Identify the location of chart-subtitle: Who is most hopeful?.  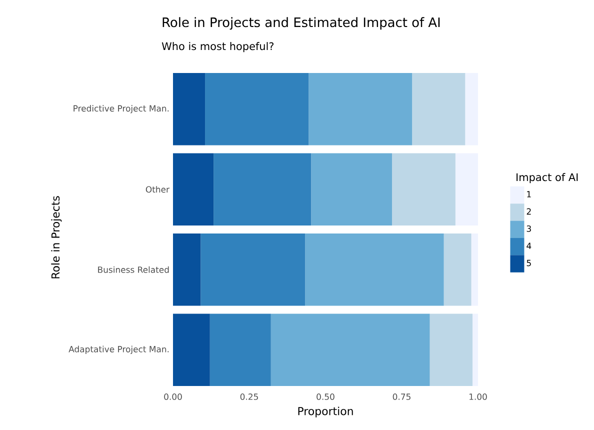
(218, 47).